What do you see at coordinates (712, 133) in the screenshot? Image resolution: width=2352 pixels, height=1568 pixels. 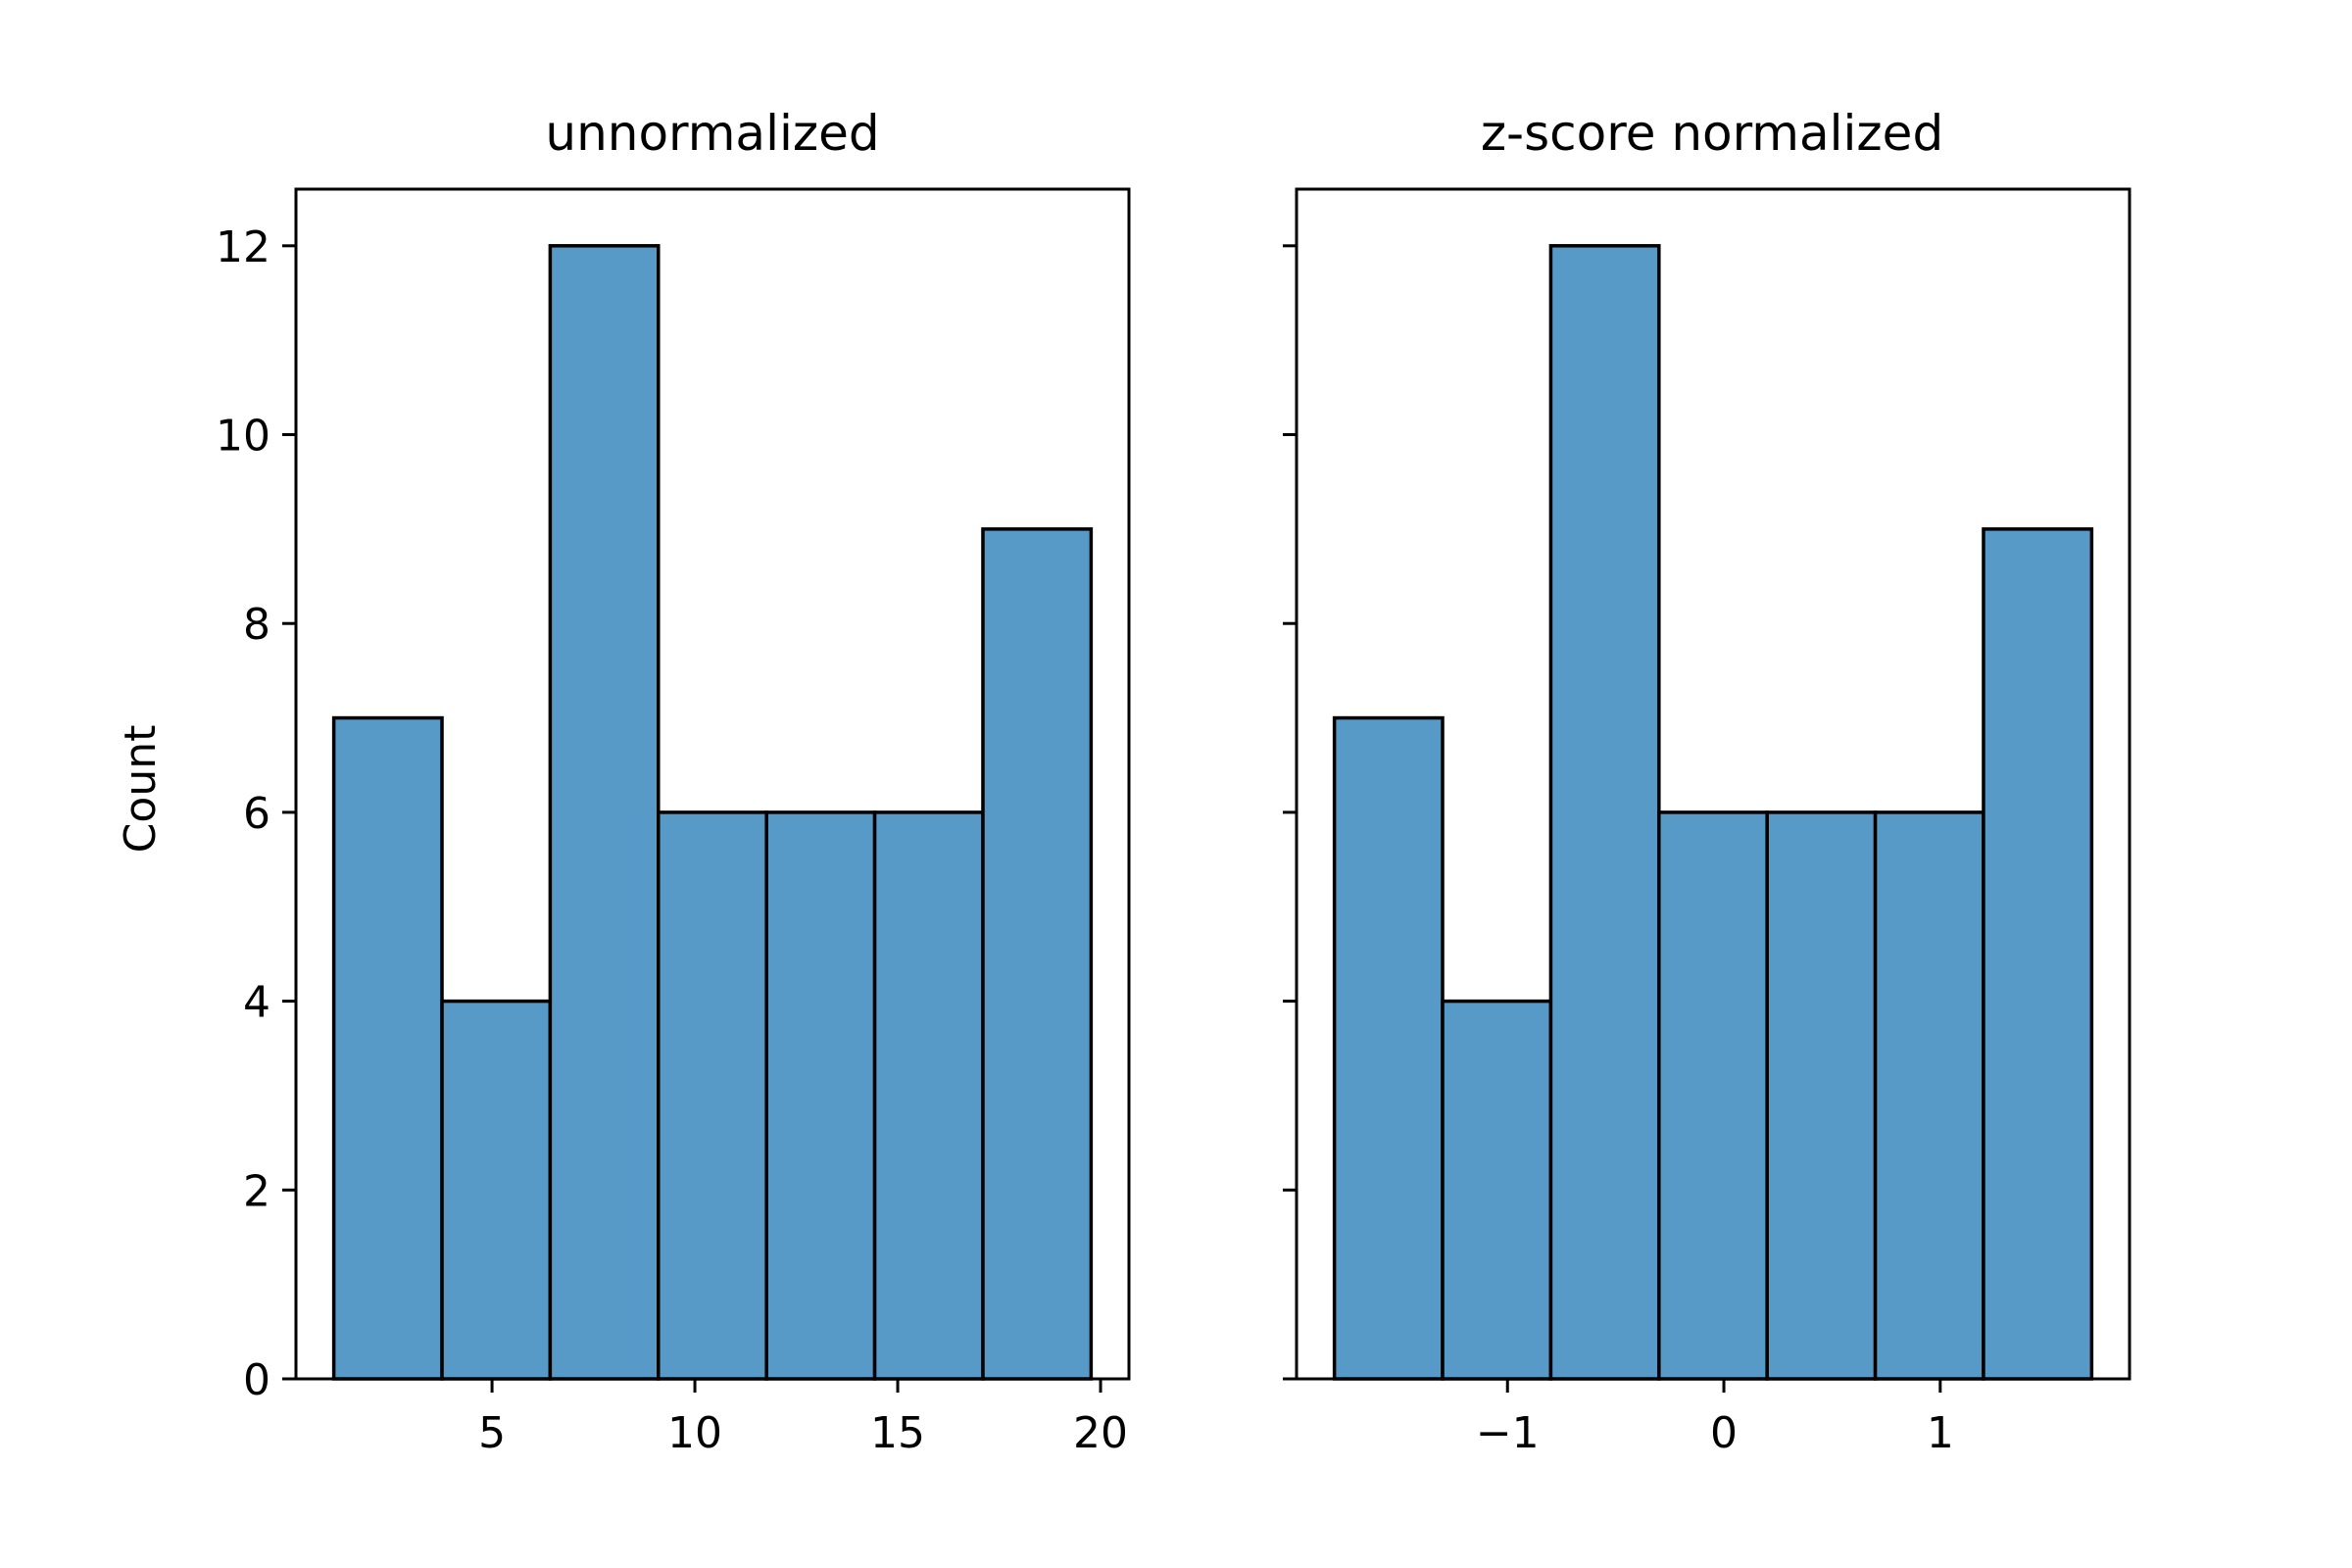 I see `chart-title: unnormalized` at bounding box center [712, 133].